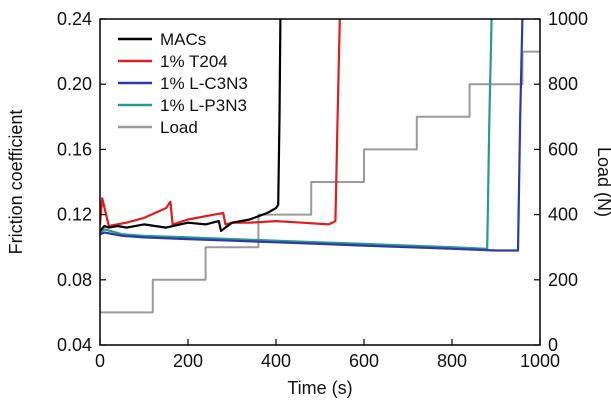  What do you see at coordinates (74, 280) in the screenshot?
I see `y-tick-label: 0.08` at bounding box center [74, 280].